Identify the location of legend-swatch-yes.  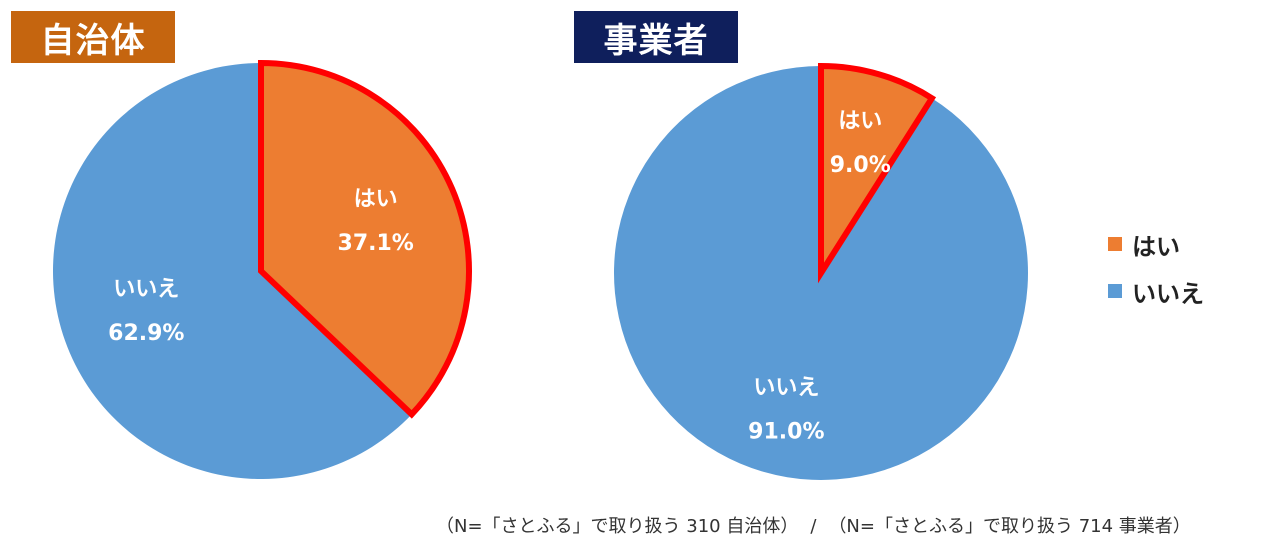
(1115, 244).